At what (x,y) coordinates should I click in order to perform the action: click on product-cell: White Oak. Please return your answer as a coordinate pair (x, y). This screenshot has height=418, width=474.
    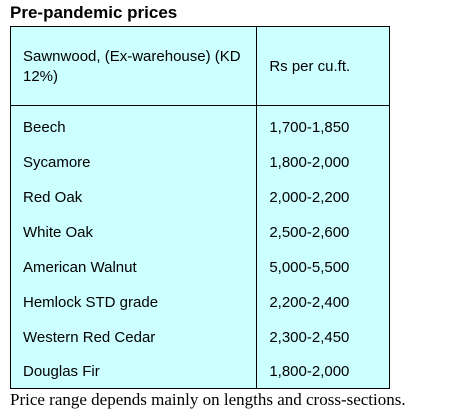
    Looking at the image, I should click on (133, 232).